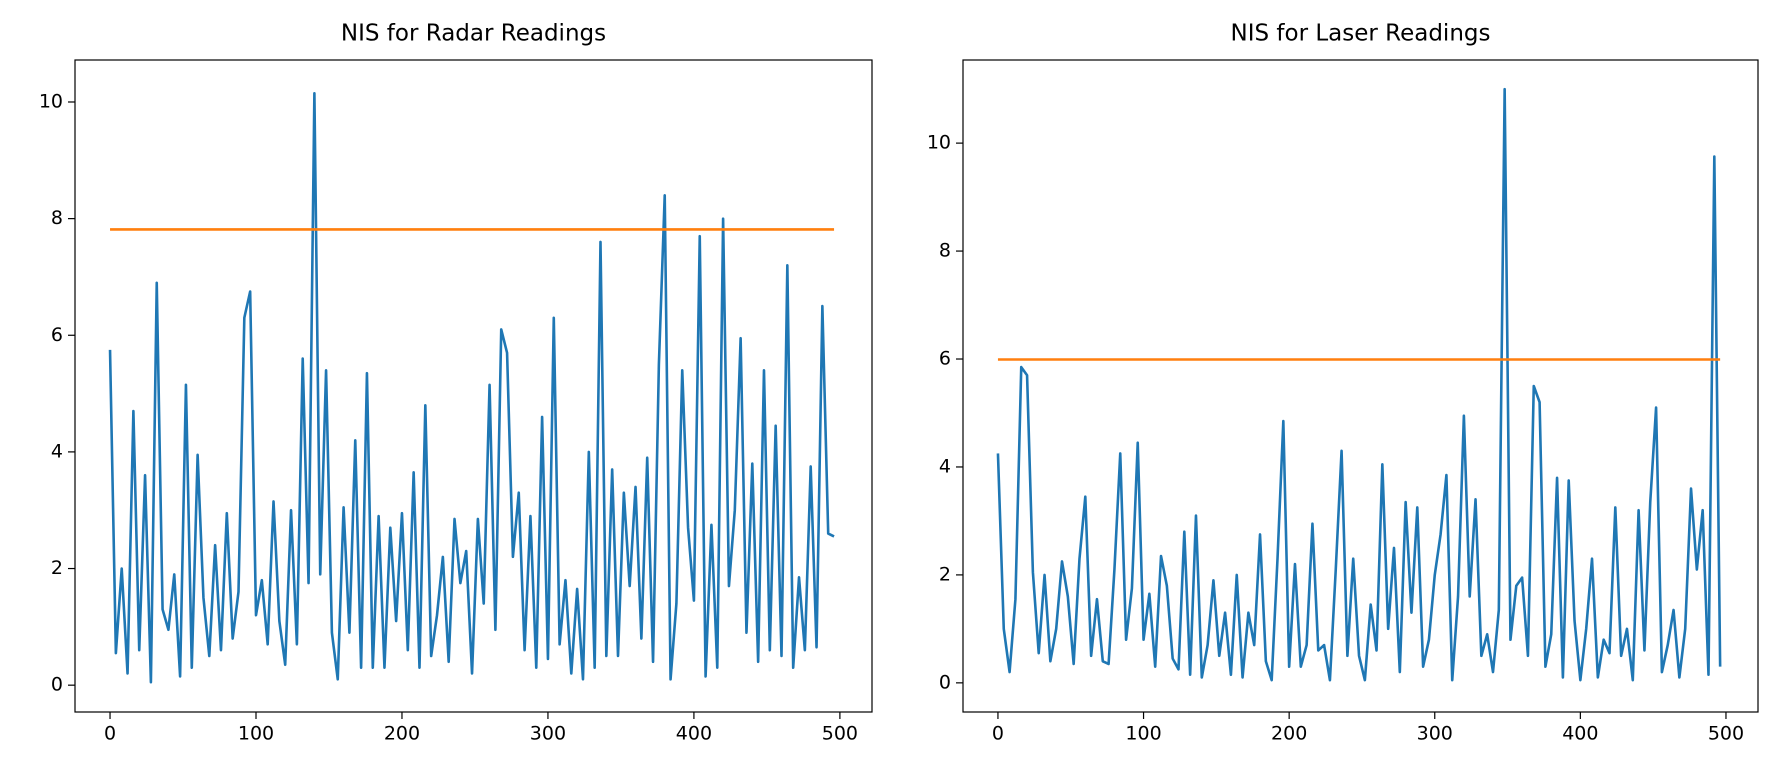 The image size is (1776, 777). I want to click on chart-title: NIS for Laser Readings, so click(1361, 34).